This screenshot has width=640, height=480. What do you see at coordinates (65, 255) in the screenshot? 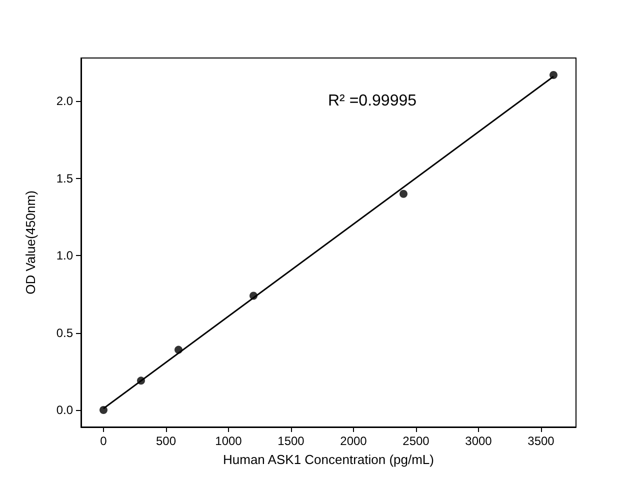
I see `y-tick-label: 1.0` at bounding box center [65, 255].